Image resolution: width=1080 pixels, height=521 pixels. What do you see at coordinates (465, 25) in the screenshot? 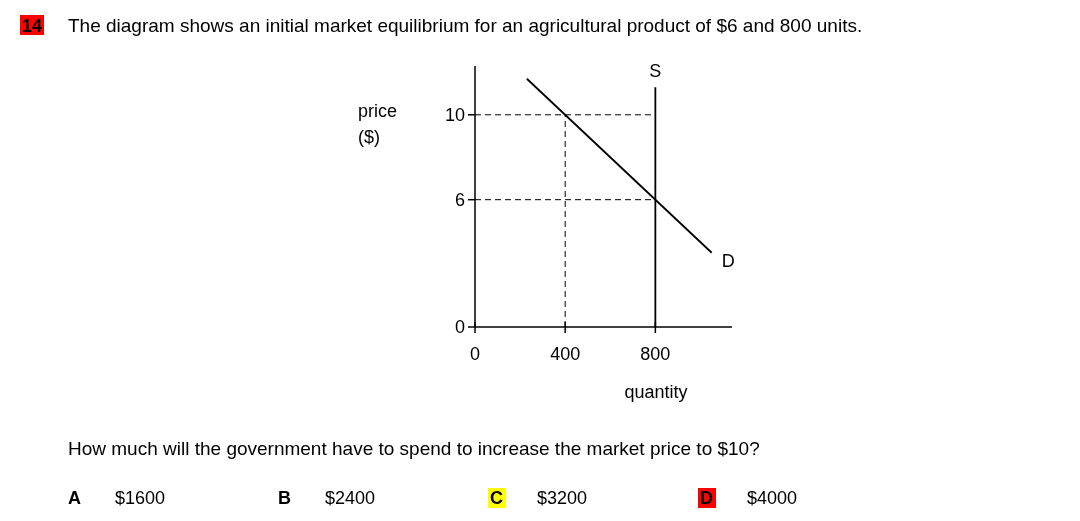
I see `chart-title: The diagram shows an initial market equilibrium for an agricultural product of $6 and 800 units.` at bounding box center [465, 25].